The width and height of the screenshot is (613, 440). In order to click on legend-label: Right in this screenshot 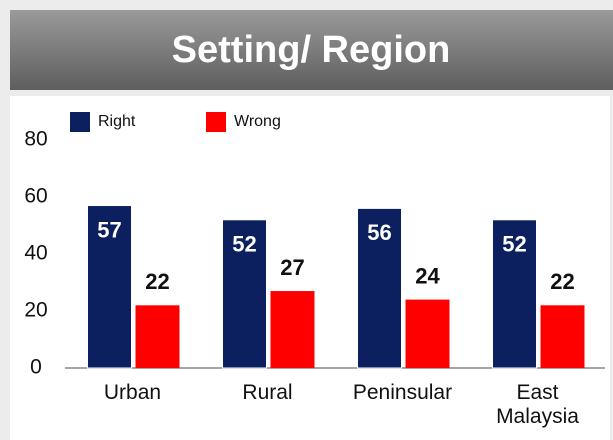, I will do `click(117, 121)`.